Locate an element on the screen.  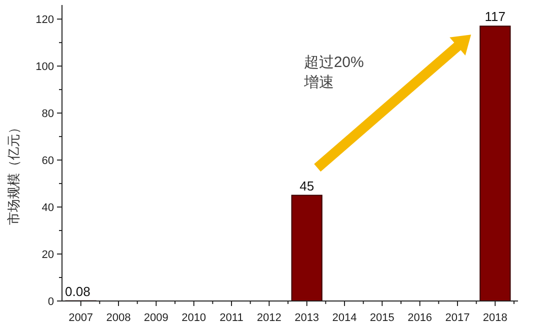
data-label: 117 is located at coordinates (495, 16).